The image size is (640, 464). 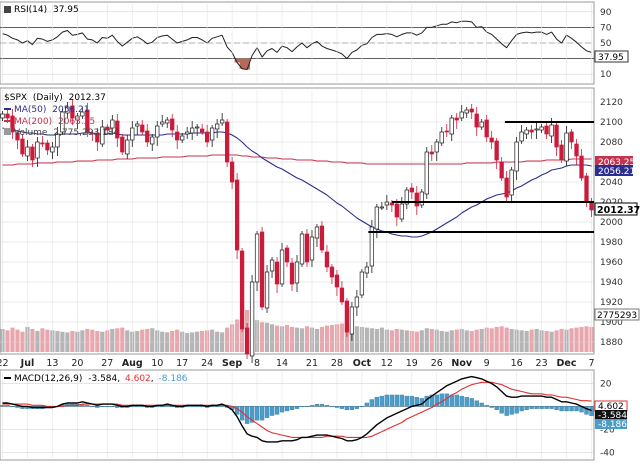 I want to click on macd-tick-label: 20, so click(x=606, y=384).